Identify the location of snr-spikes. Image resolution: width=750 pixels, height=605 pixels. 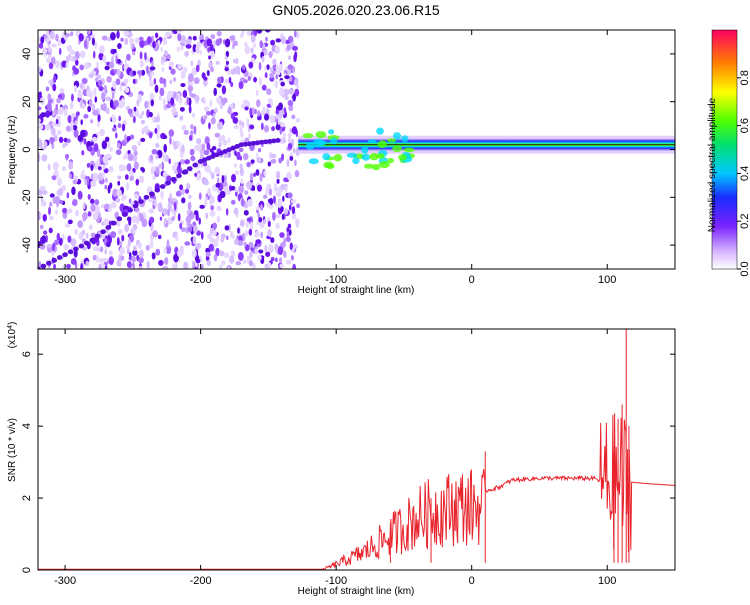
(509, 446).